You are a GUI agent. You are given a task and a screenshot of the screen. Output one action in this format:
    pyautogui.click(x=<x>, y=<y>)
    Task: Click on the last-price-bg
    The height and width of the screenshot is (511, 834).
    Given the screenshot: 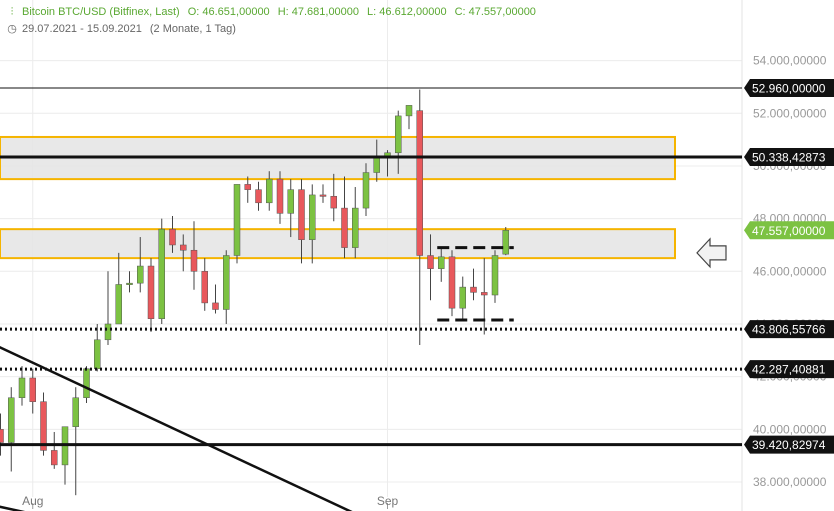 What is the action you would take?
    pyautogui.click(x=789, y=230)
    